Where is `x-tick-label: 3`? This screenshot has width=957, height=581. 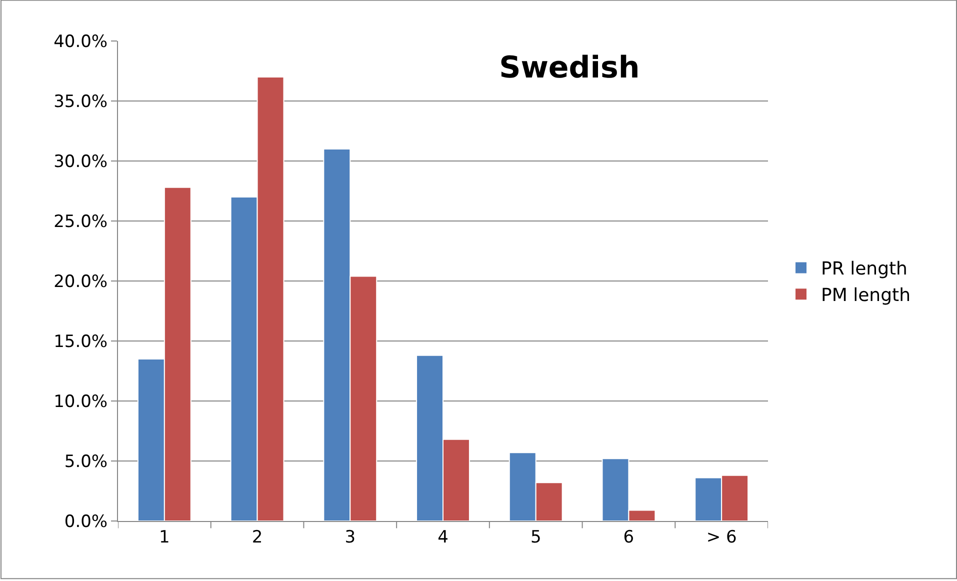
x-tick-label: 3 is located at coordinates (350, 537).